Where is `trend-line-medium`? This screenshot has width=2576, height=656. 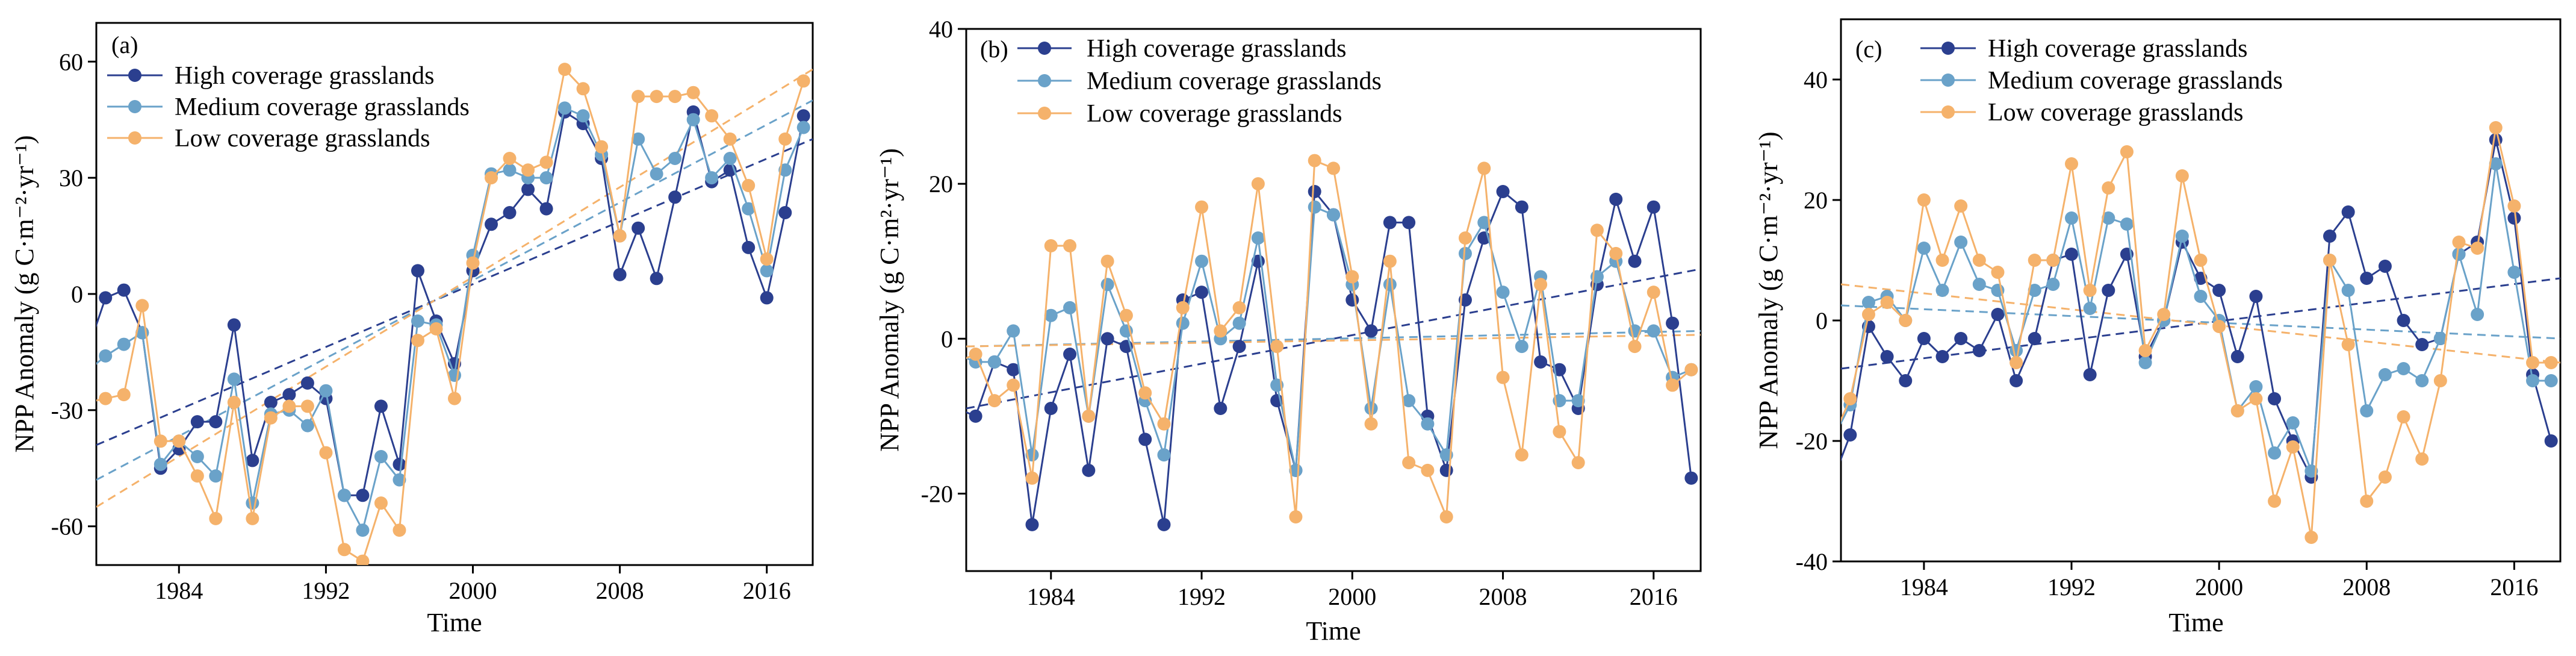
trend-line-medium is located at coordinates (1333, 339).